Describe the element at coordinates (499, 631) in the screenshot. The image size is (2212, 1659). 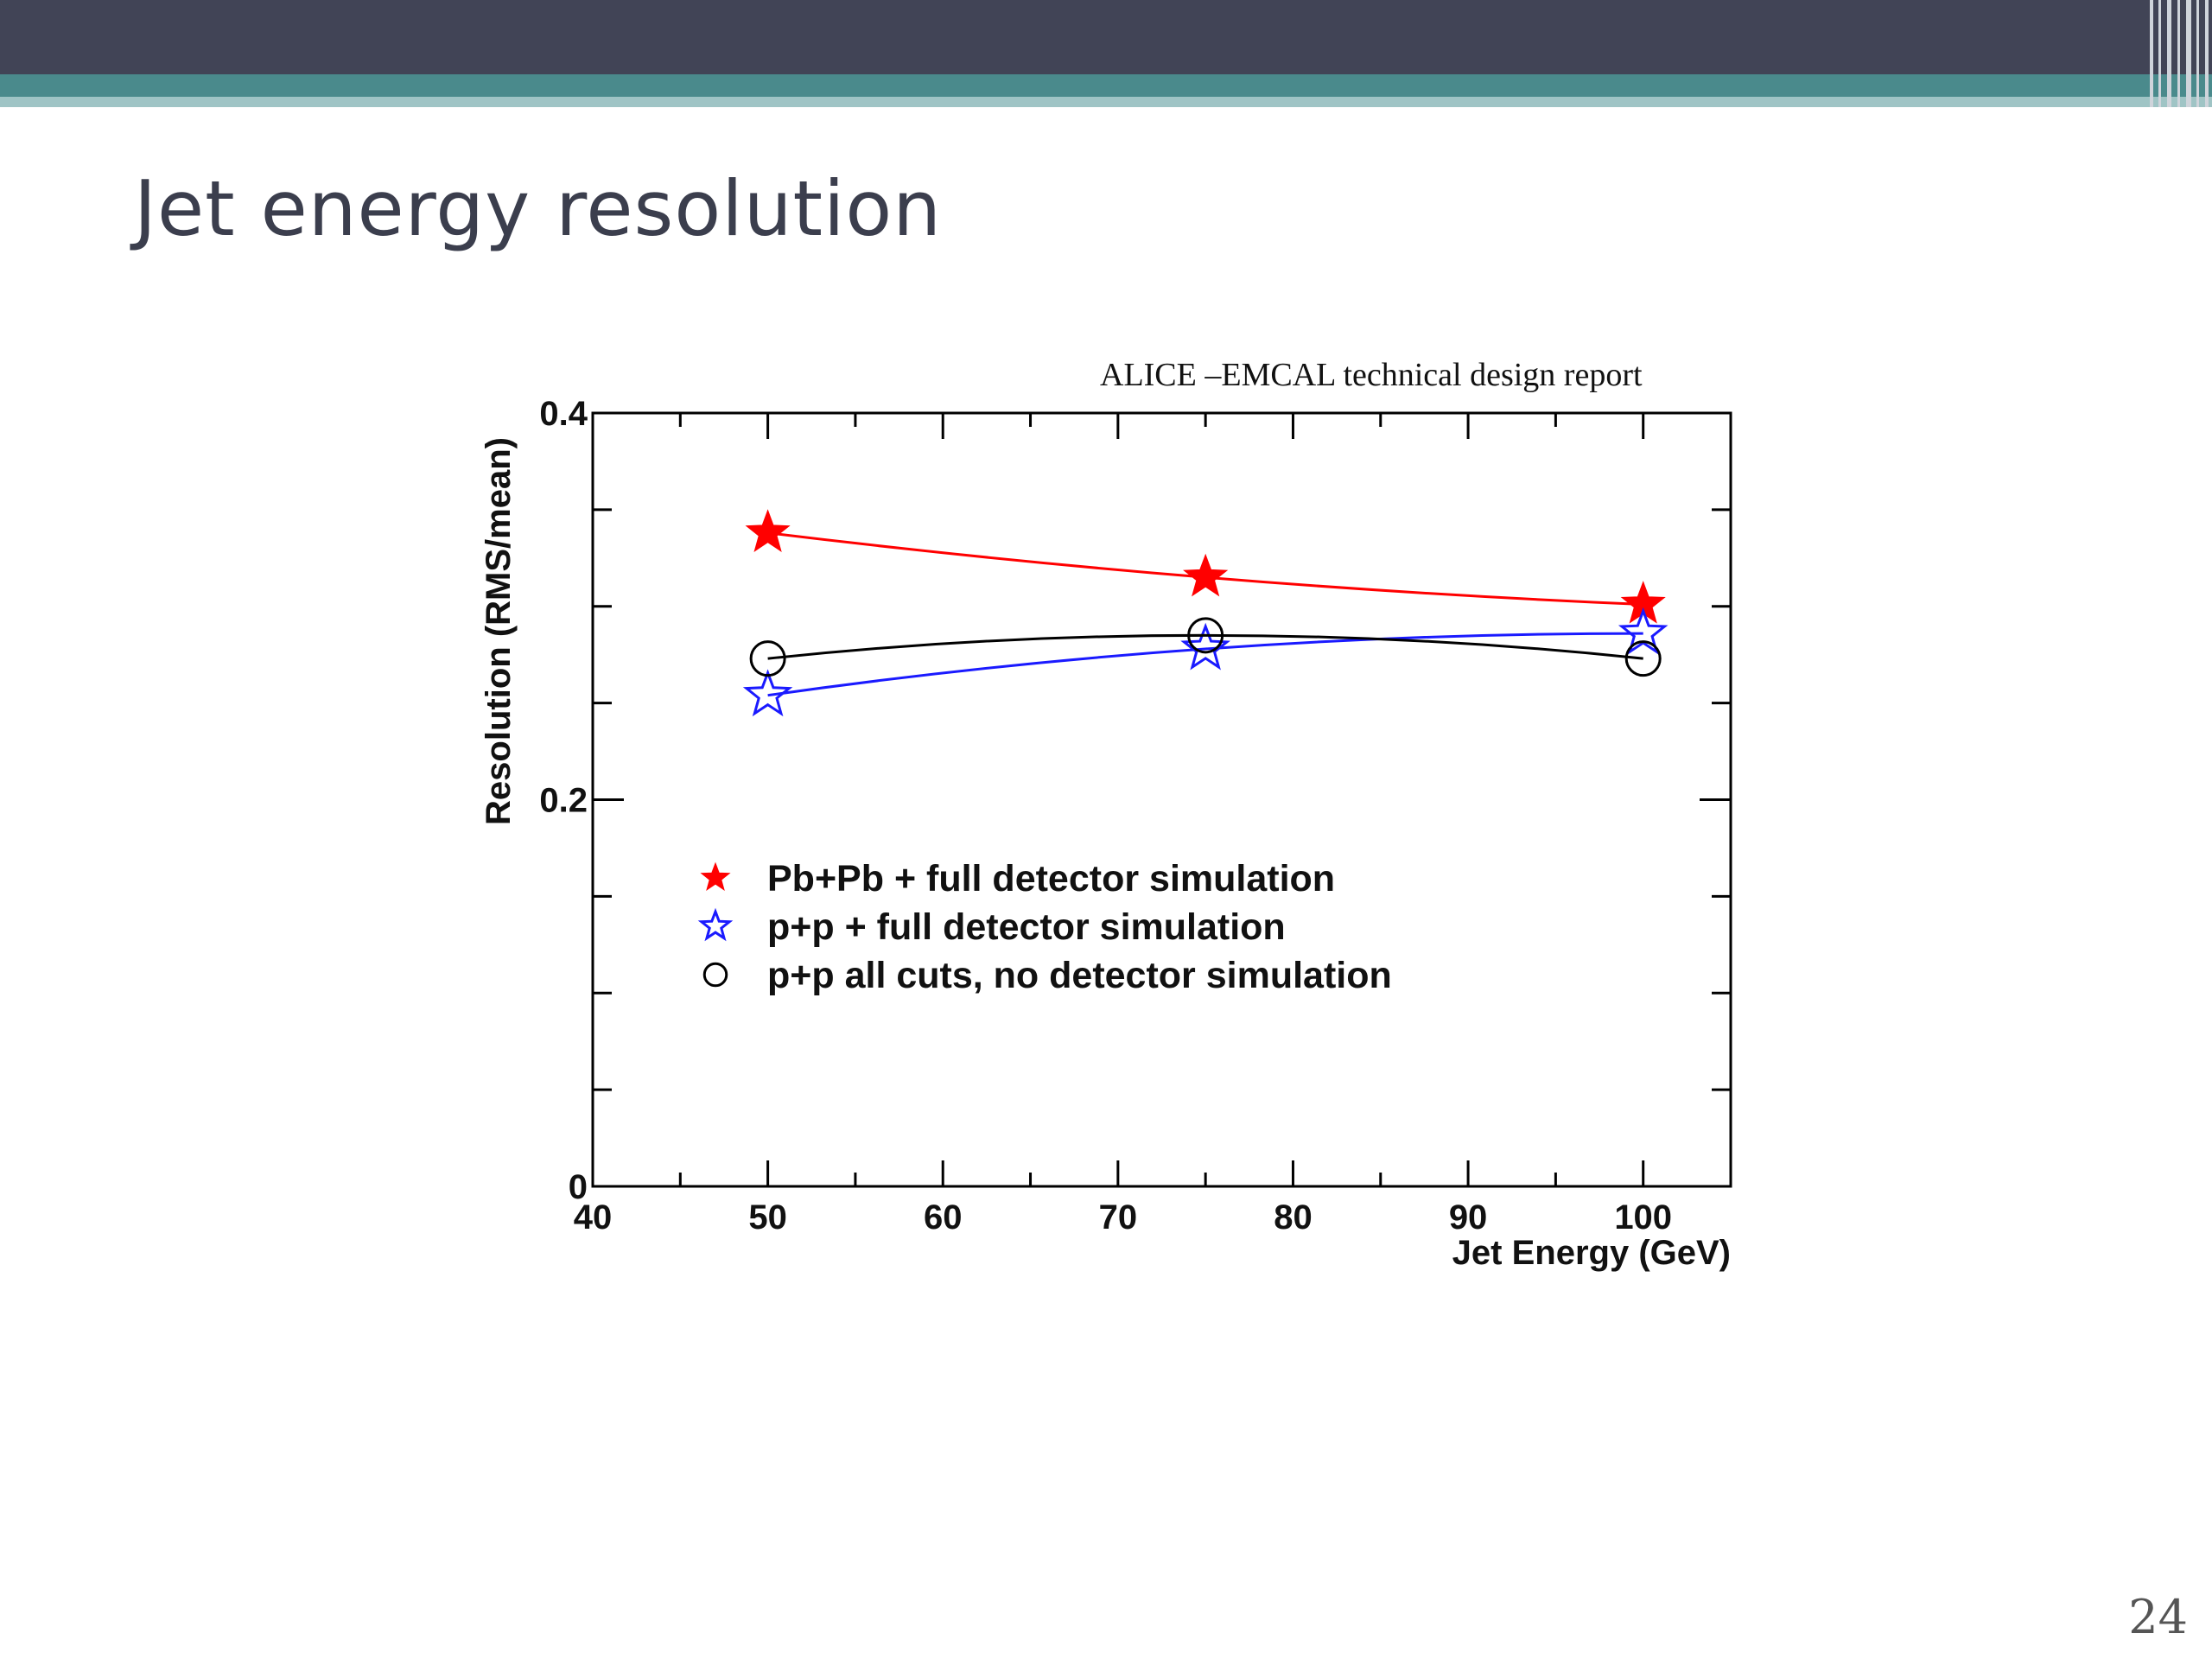
I see `y-axis-title: Resolution (RMS/mean)` at that location.